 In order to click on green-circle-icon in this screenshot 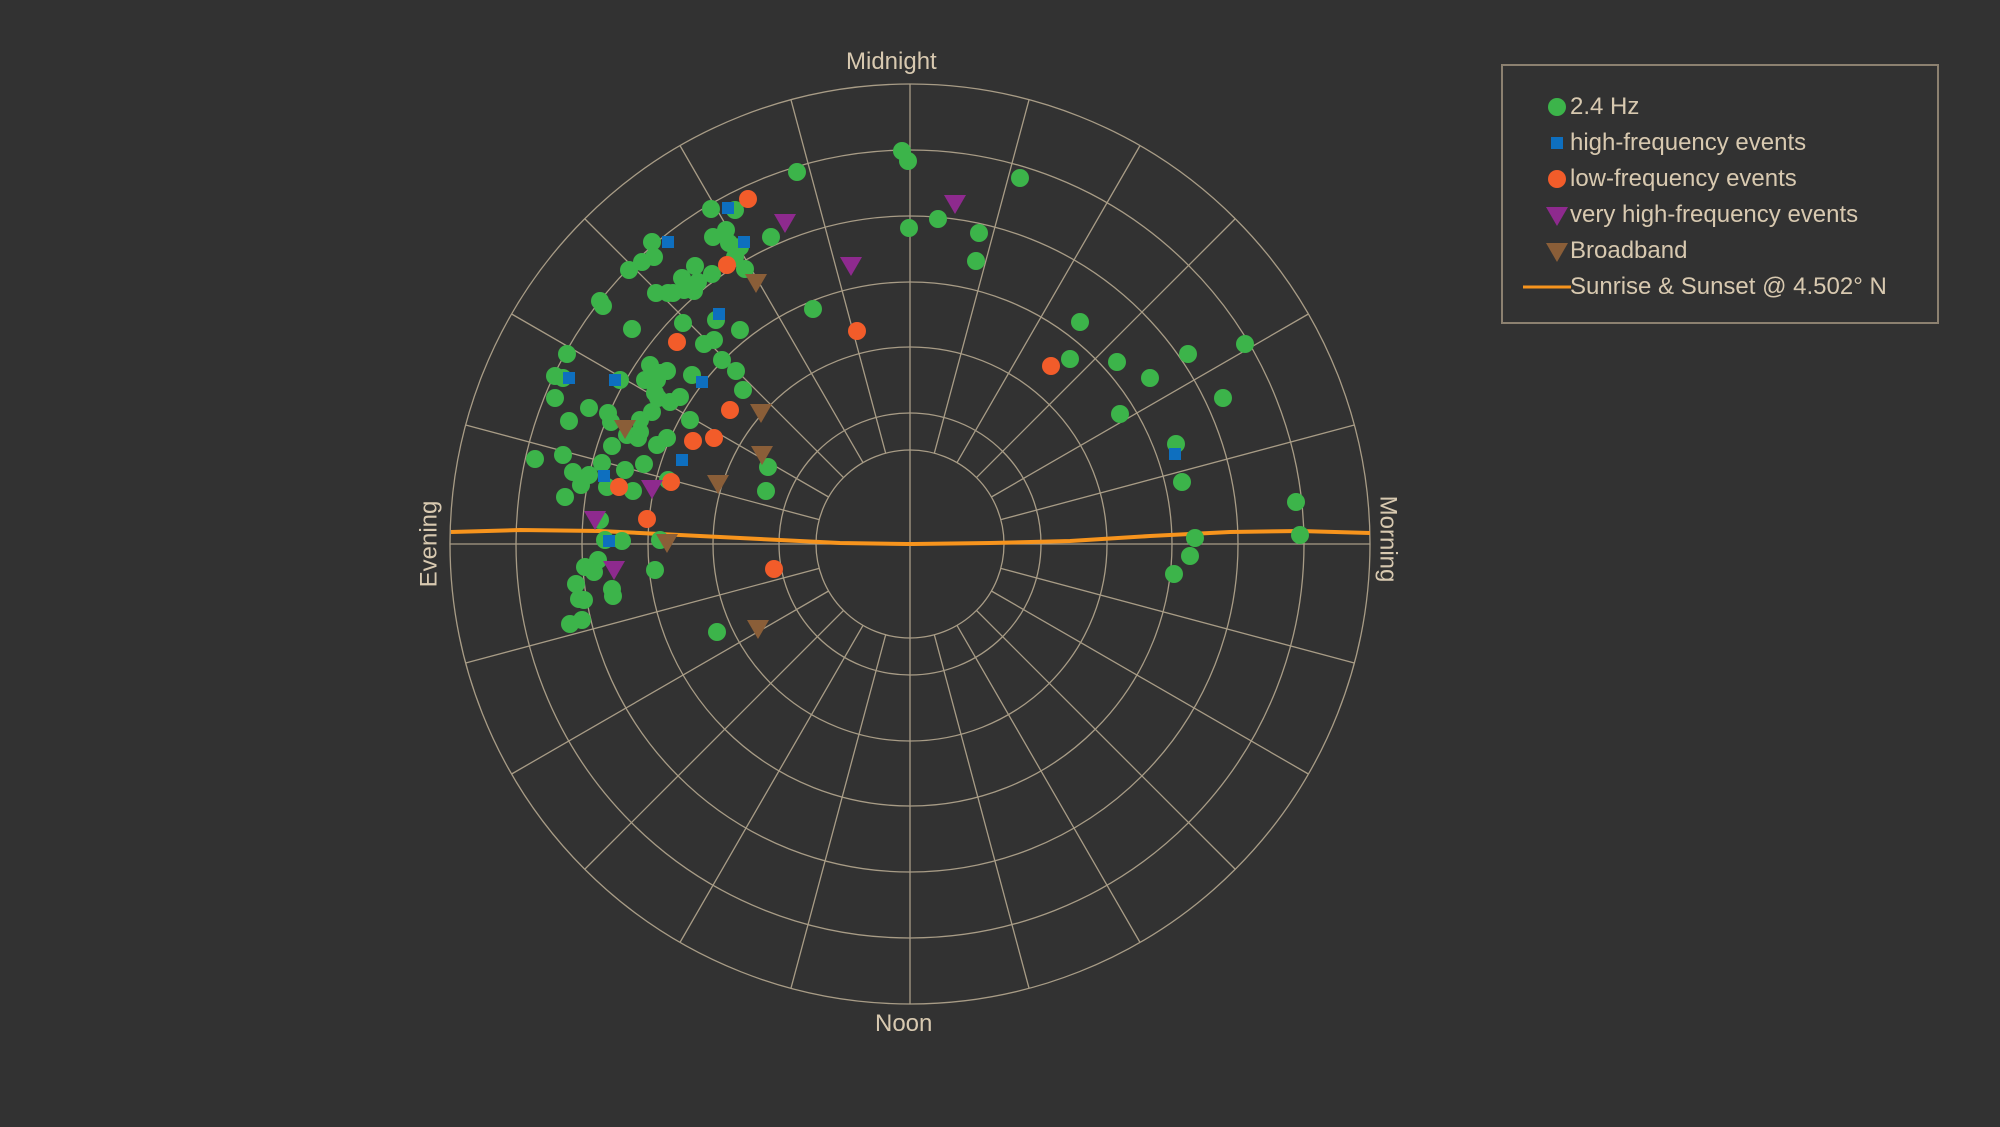, I will do `click(1557, 107)`.